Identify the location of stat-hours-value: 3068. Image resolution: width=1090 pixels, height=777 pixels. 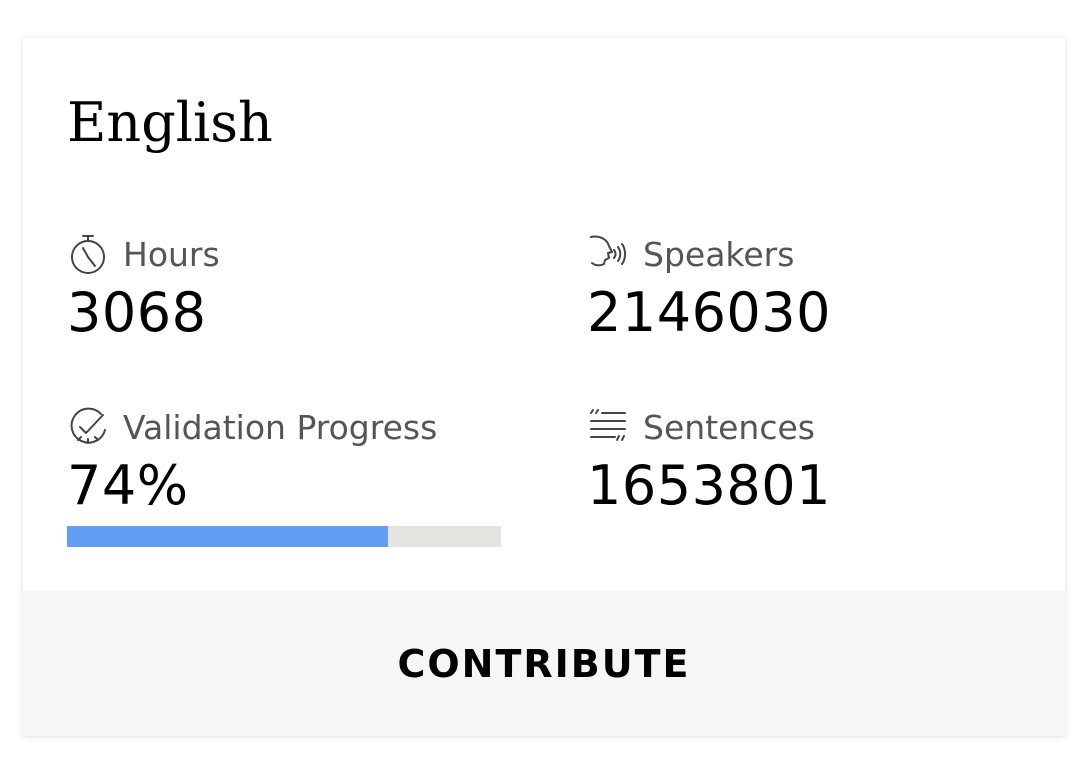
(137, 312).